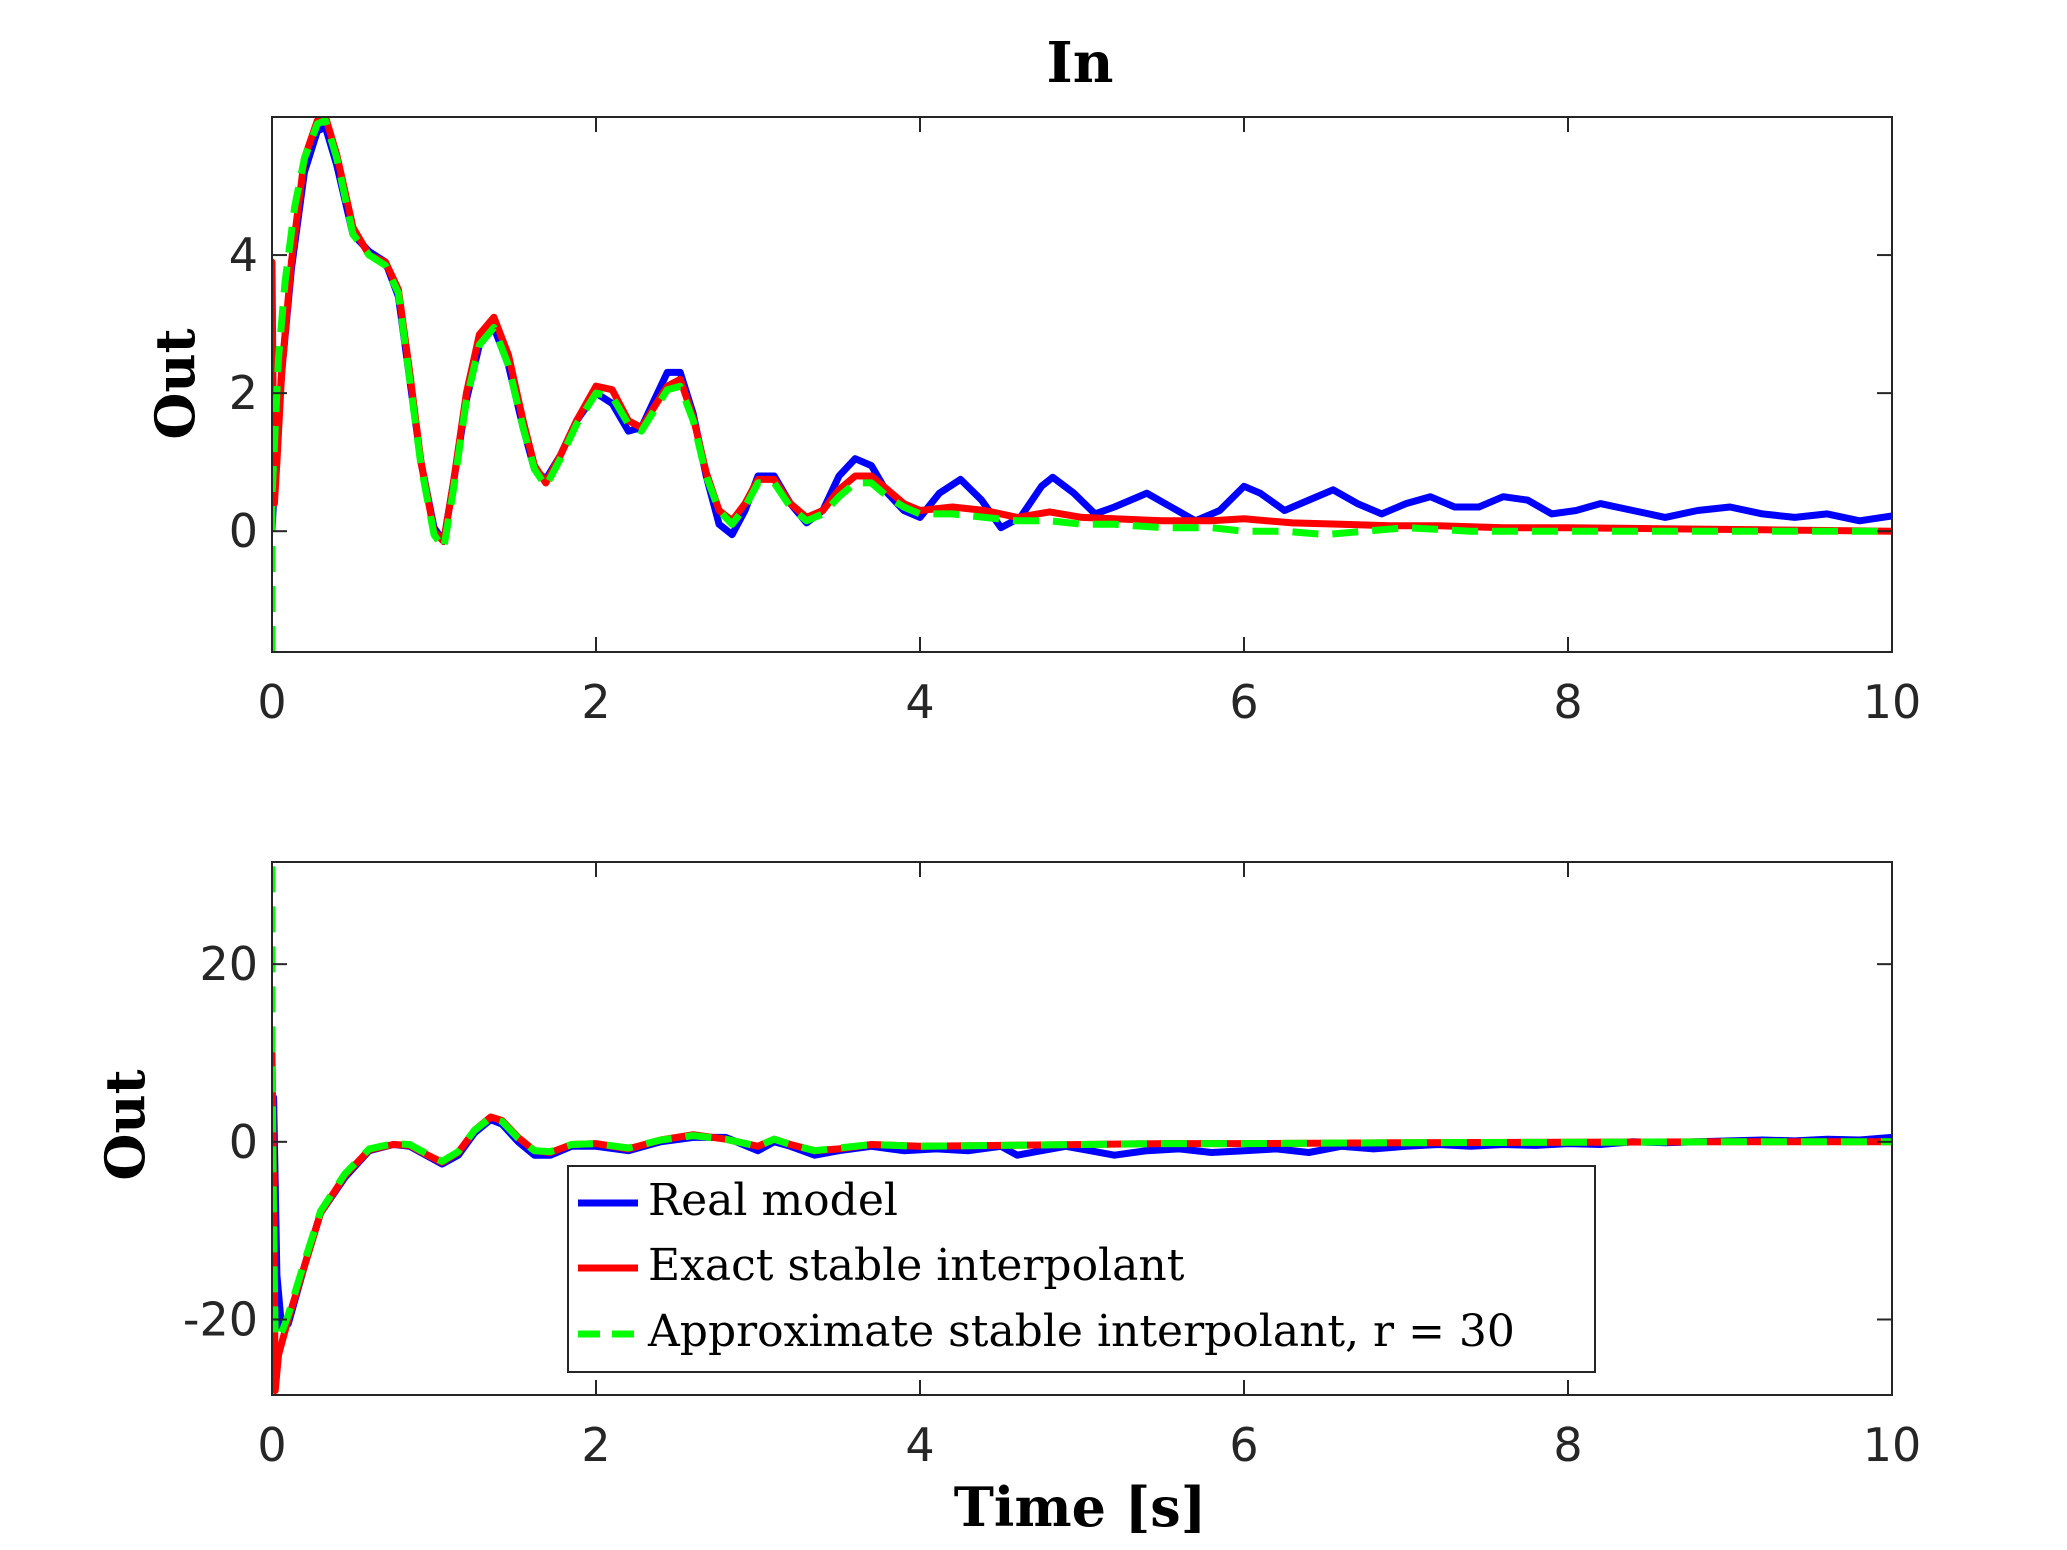 Image resolution: width=2067 pixels, height=1550 pixels. Describe the element at coordinates (271, 1445) in the screenshot. I see `bottom-xtick-label: 0` at that location.